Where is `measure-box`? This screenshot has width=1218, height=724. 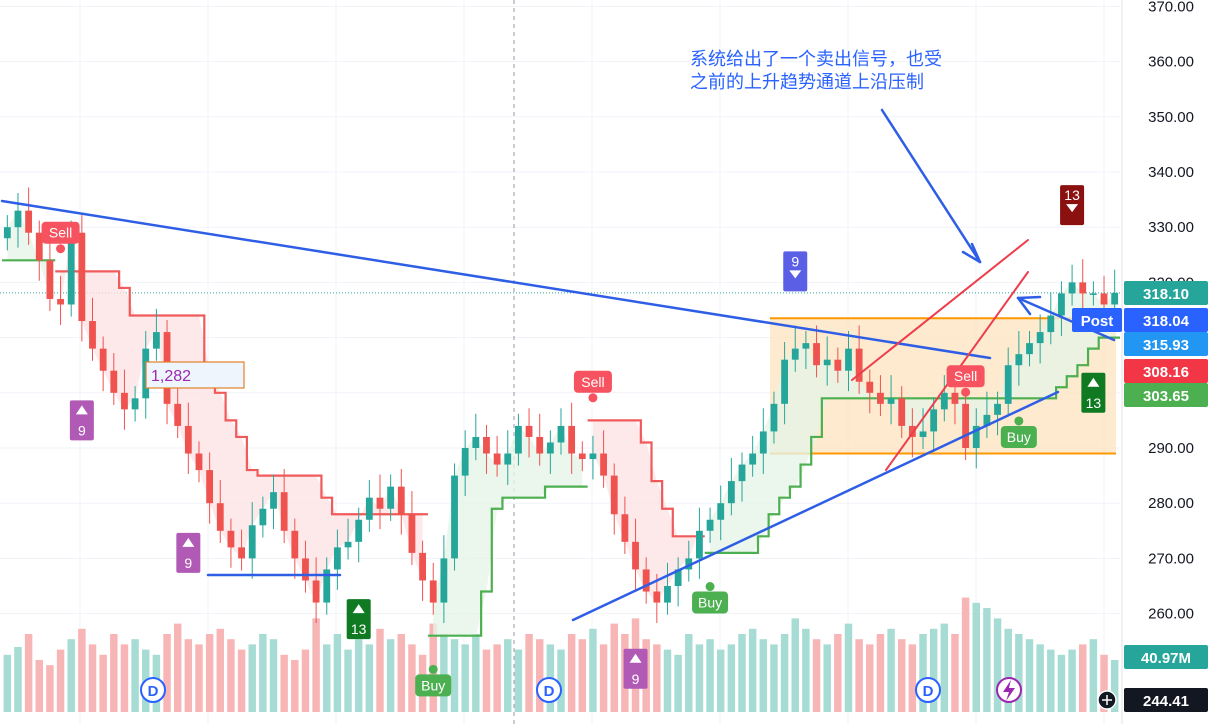 measure-box is located at coordinates (195, 375).